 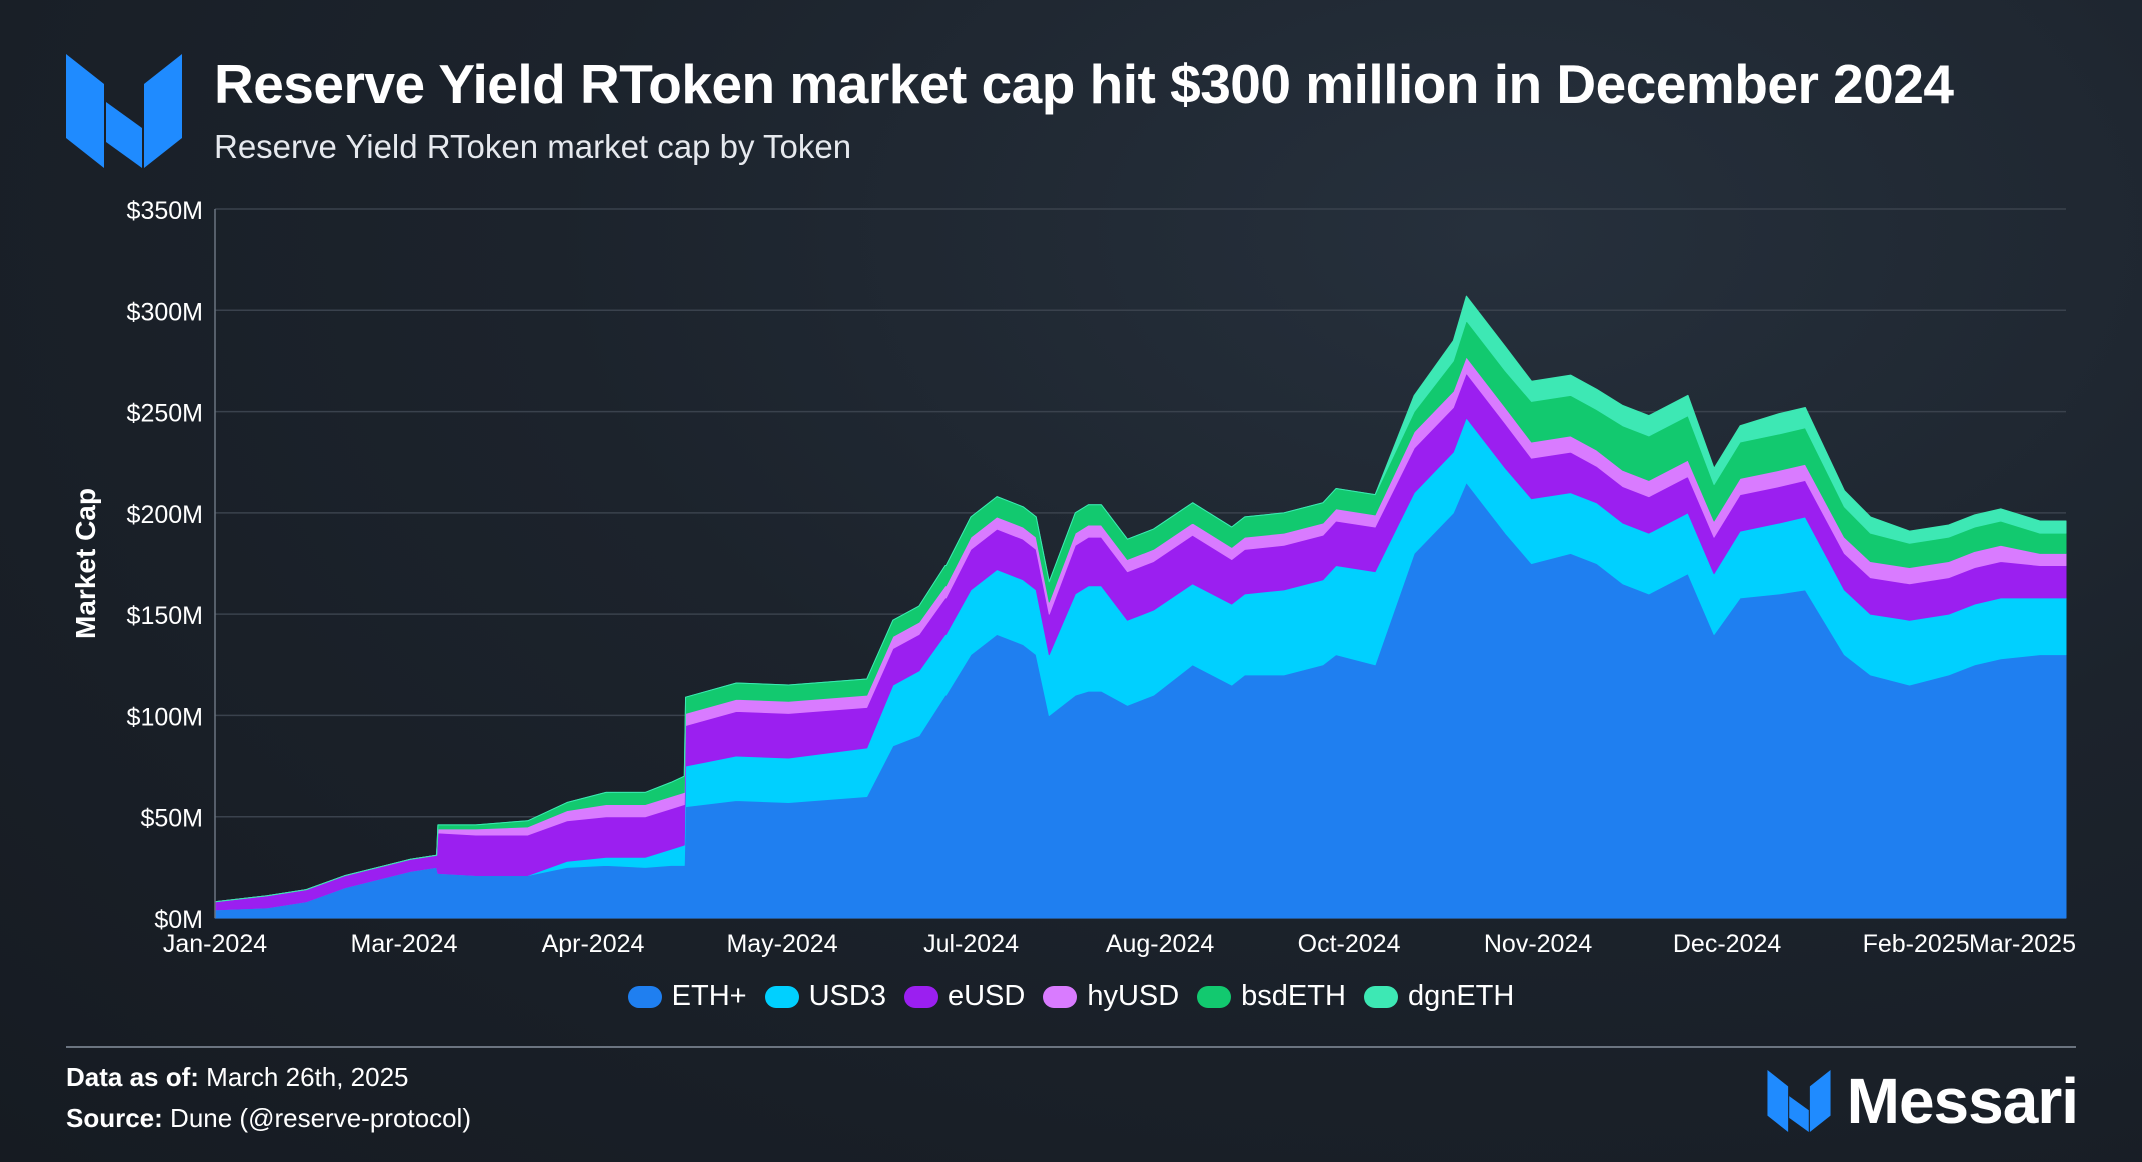 I want to click on source-line: Source: Dune (@reserve-protocol), so click(x=268, y=1118).